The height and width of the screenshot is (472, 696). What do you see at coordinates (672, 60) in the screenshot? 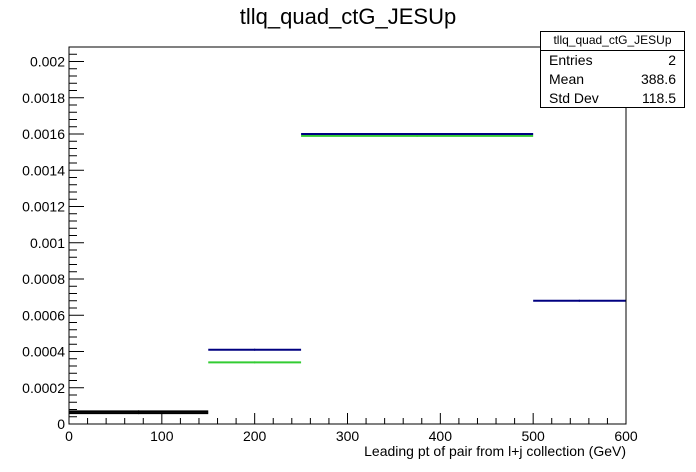
I see `stats-value: 2` at bounding box center [672, 60].